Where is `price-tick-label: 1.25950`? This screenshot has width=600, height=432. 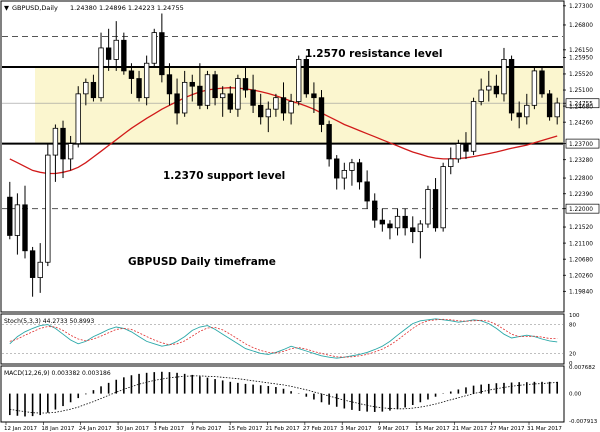
price-tick-label: 1.25950 is located at coordinates (581, 59).